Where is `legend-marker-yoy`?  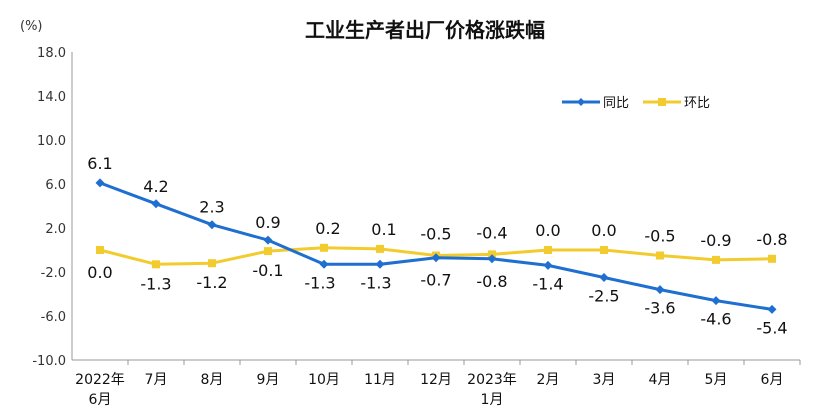
legend-marker-yoy is located at coordinates (581, 102).